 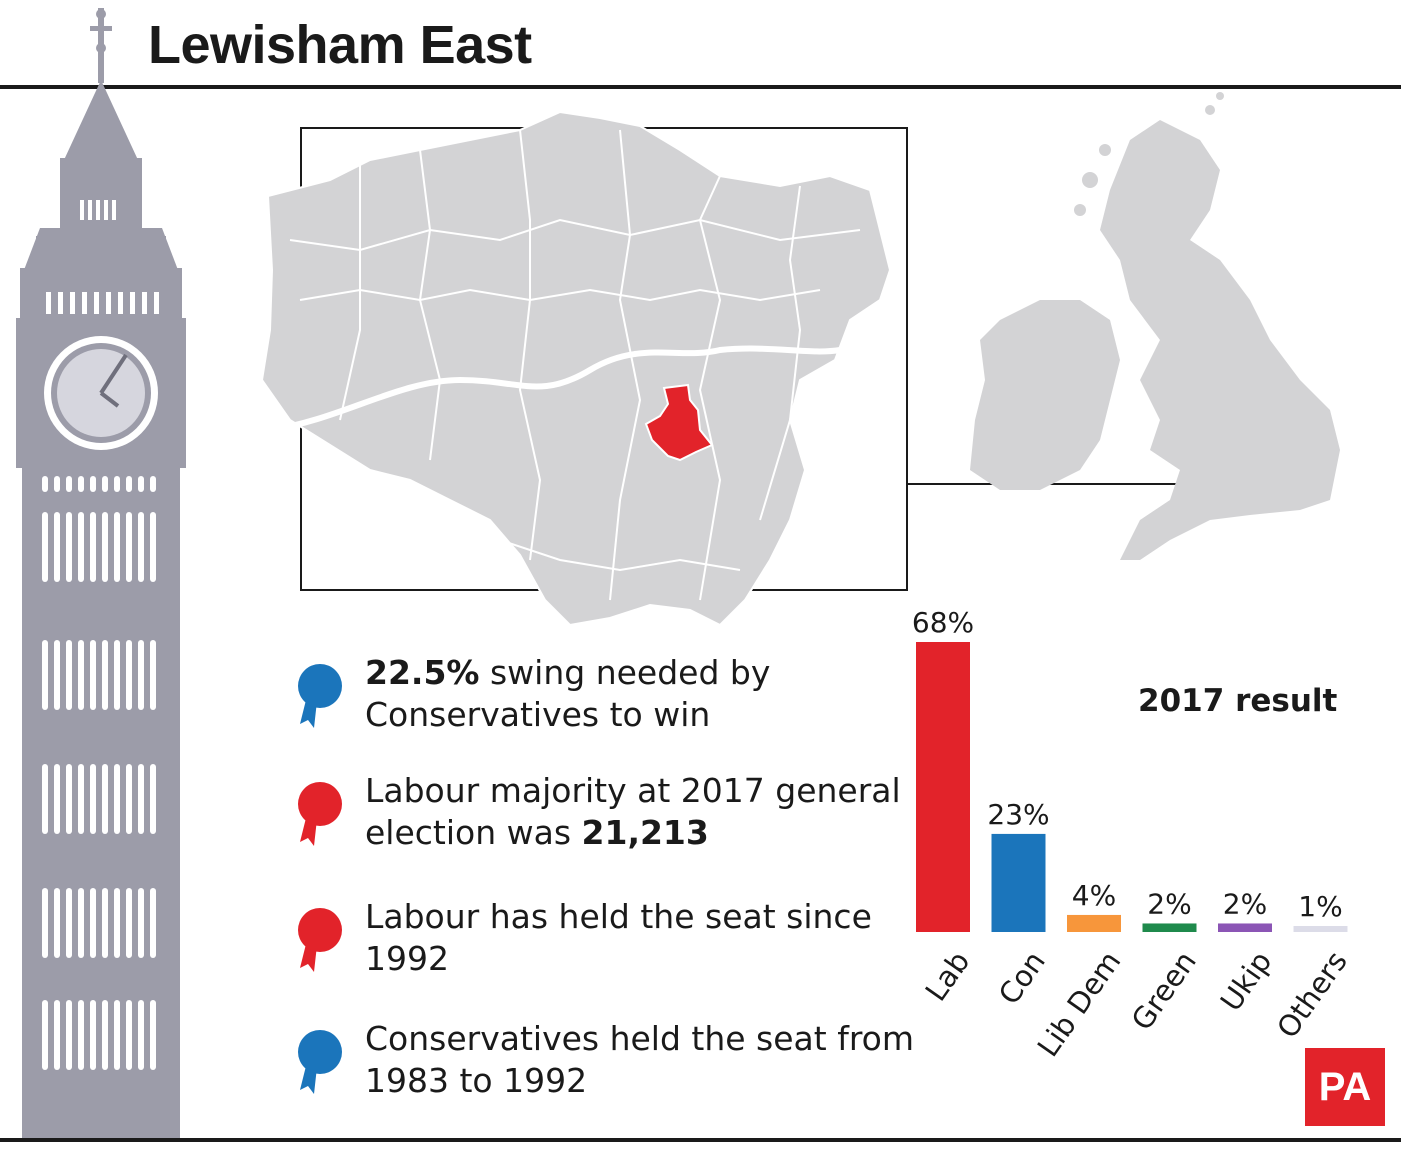 I want to click on category-label: Lab, so click(x=948, y=976).